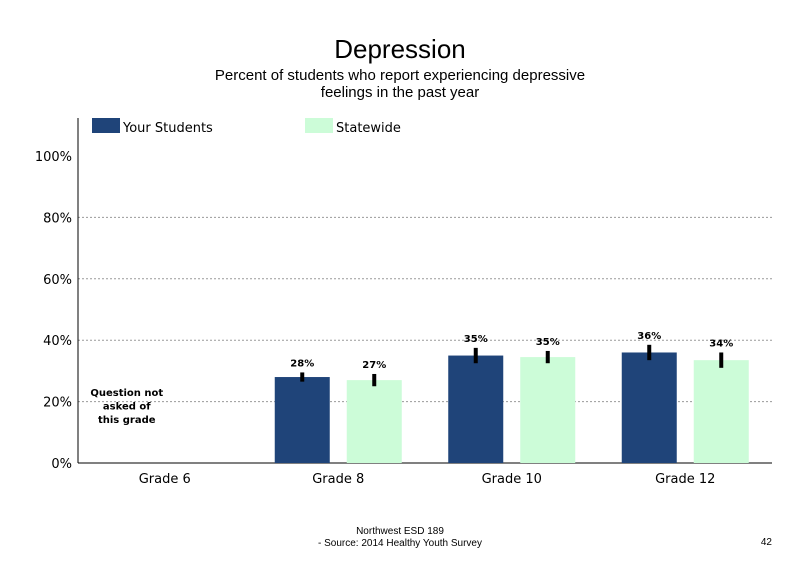 This screenshot has height=568, width=800. What do you see at coordinates (57, 280) in the screenshot?
I see `y-tick-label: 60%` at bounding box center [57, 280].